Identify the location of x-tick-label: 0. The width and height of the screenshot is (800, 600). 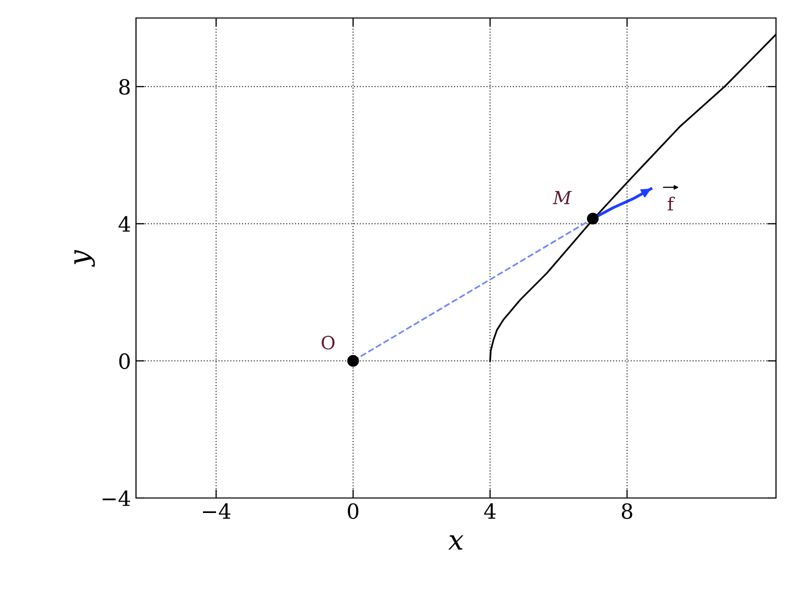
(353, 511).